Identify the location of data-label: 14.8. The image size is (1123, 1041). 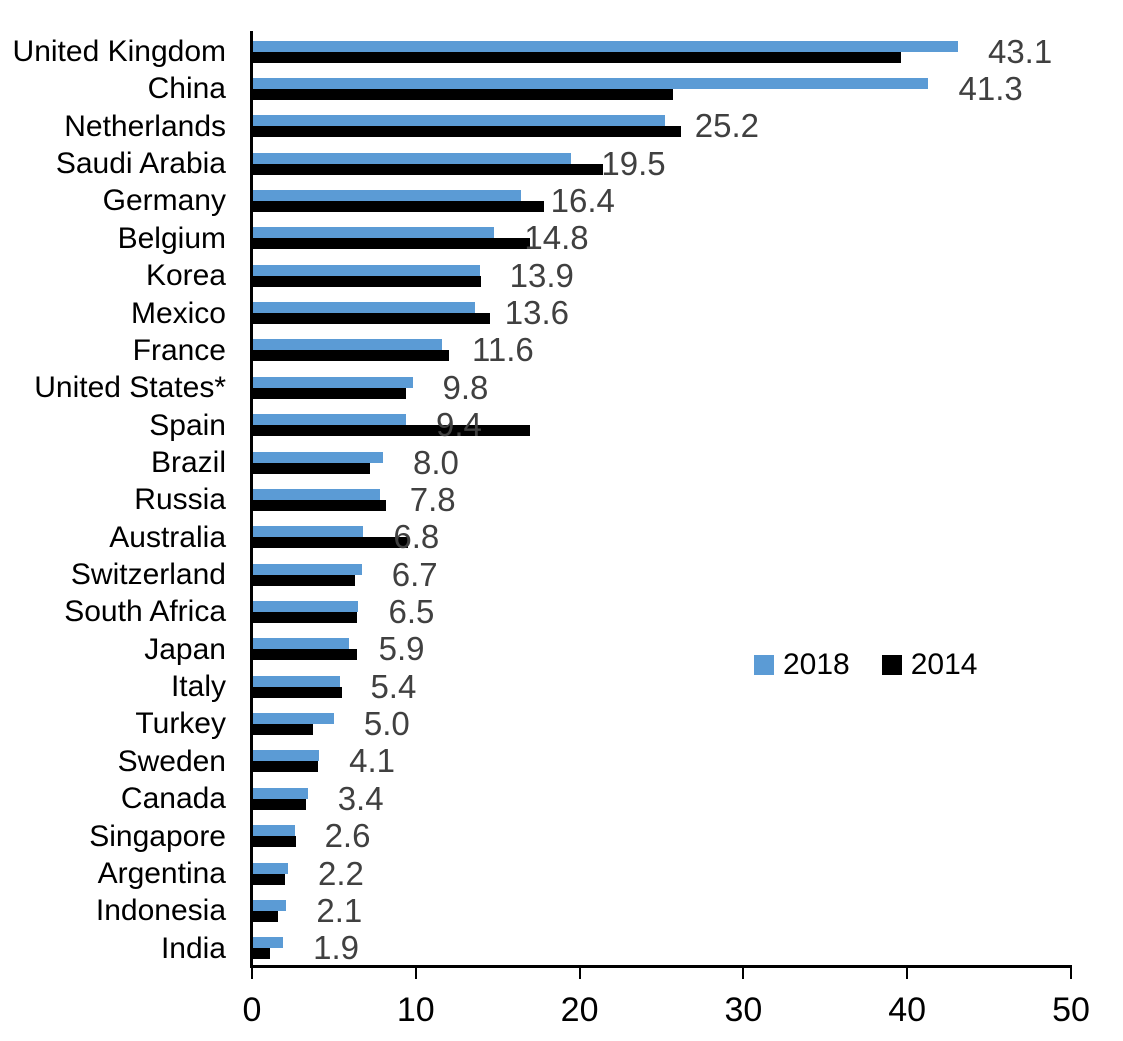
(556, 238).